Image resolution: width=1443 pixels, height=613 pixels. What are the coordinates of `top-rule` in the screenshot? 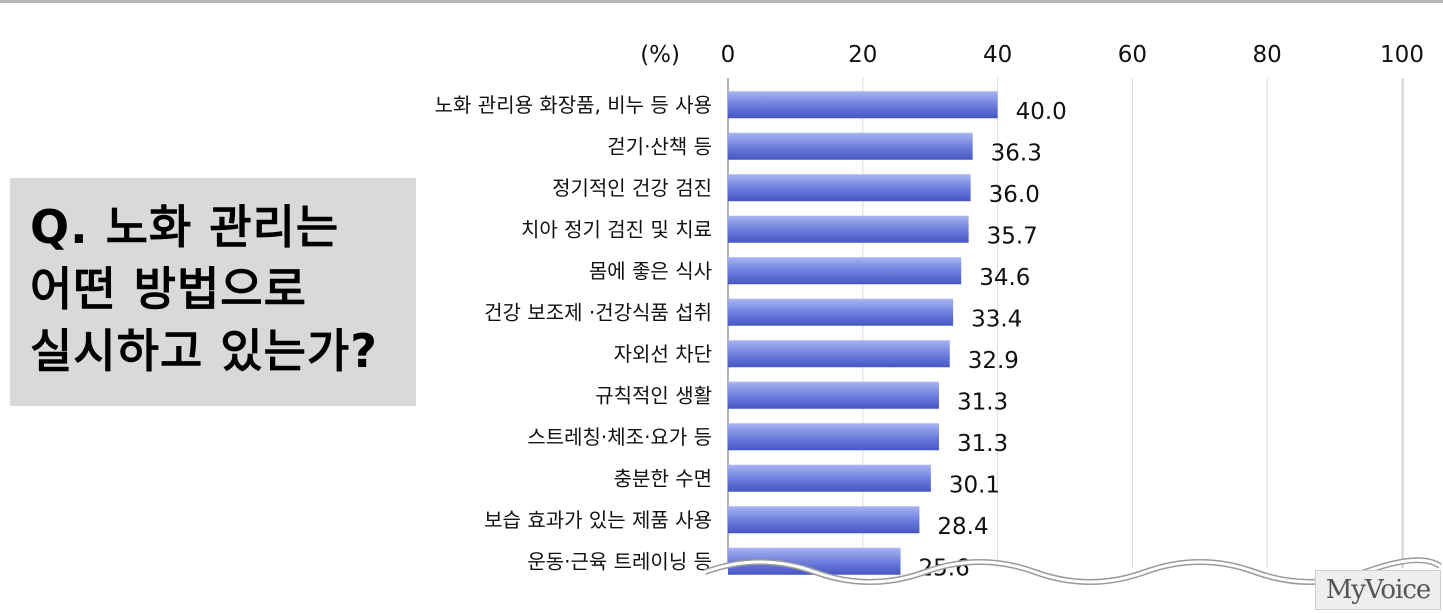 It's located at (721, 1).